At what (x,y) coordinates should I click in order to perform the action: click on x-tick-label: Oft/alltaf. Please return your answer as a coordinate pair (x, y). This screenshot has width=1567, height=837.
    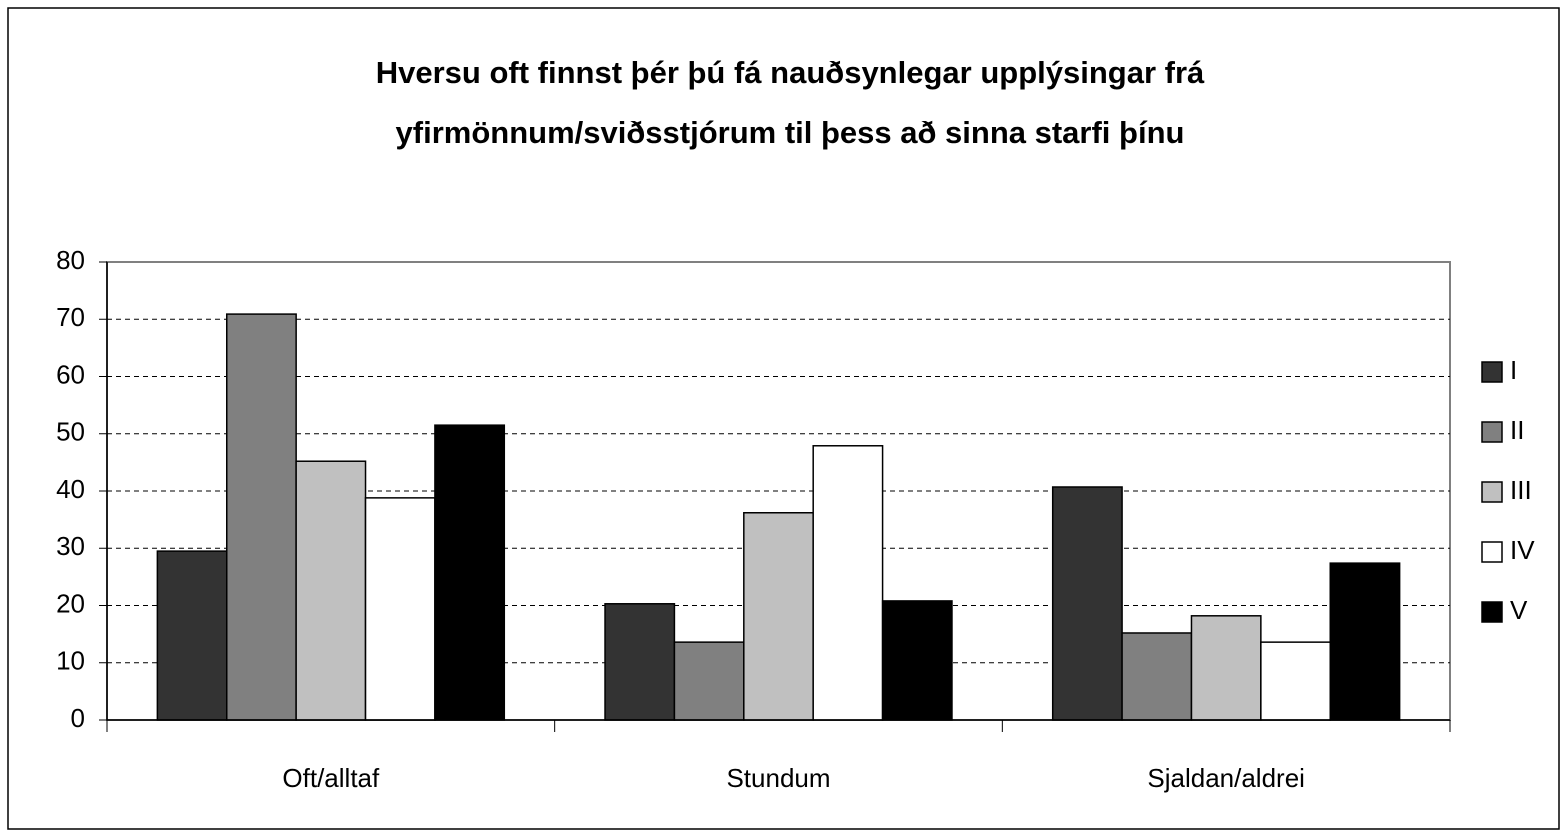
    Looking at the image, I should click on (331, 778).